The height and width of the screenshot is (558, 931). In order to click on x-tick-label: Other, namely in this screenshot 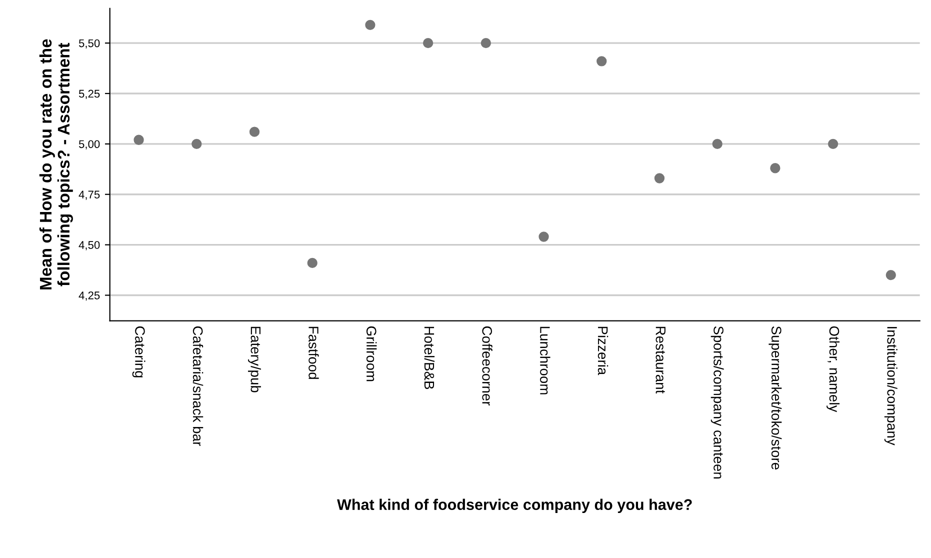, I will do `click(833, 369)`.